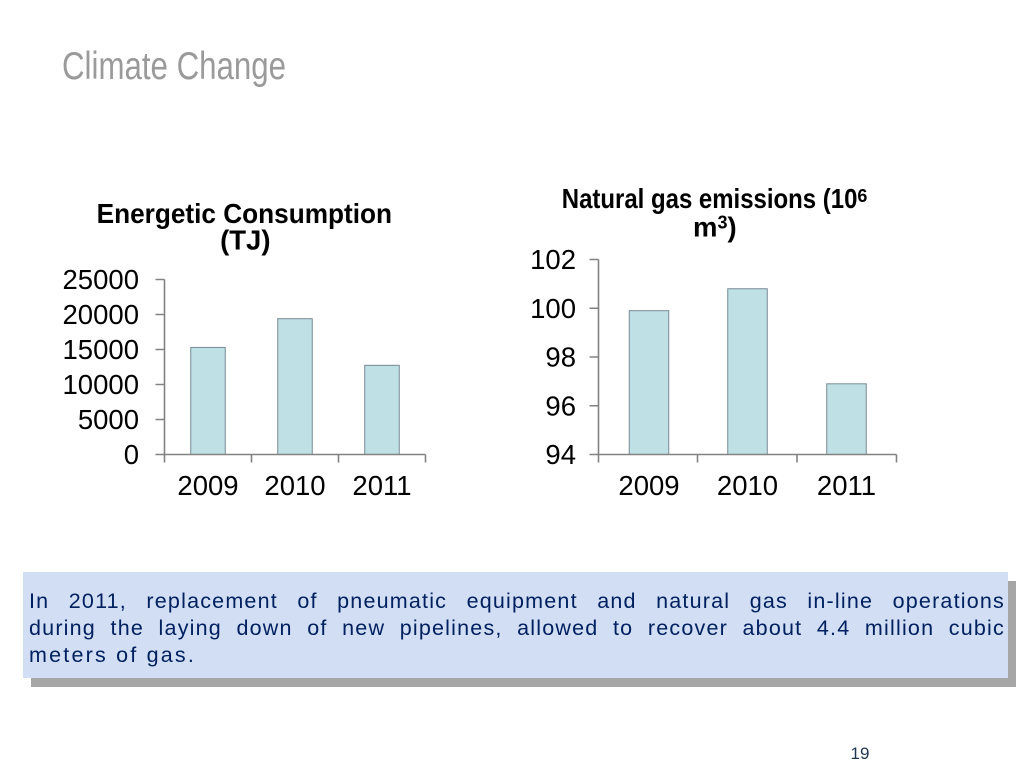  Describe the element at coordinates (101, 279) in the screenshot. I see `svg-text: 25000` at that location.